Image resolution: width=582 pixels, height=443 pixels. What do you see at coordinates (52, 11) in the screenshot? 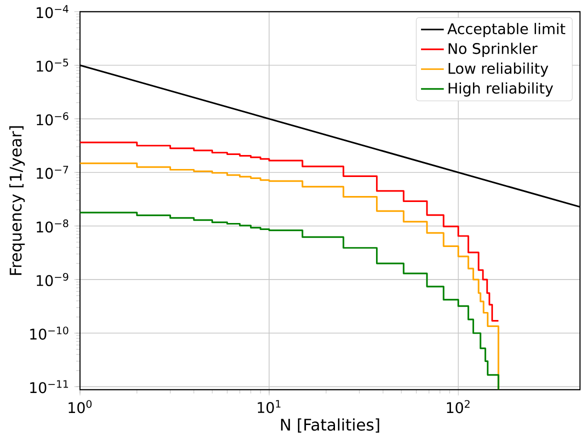
I see `y-tick-label: 10$^{−4}$` at bounding box center [52, 11].